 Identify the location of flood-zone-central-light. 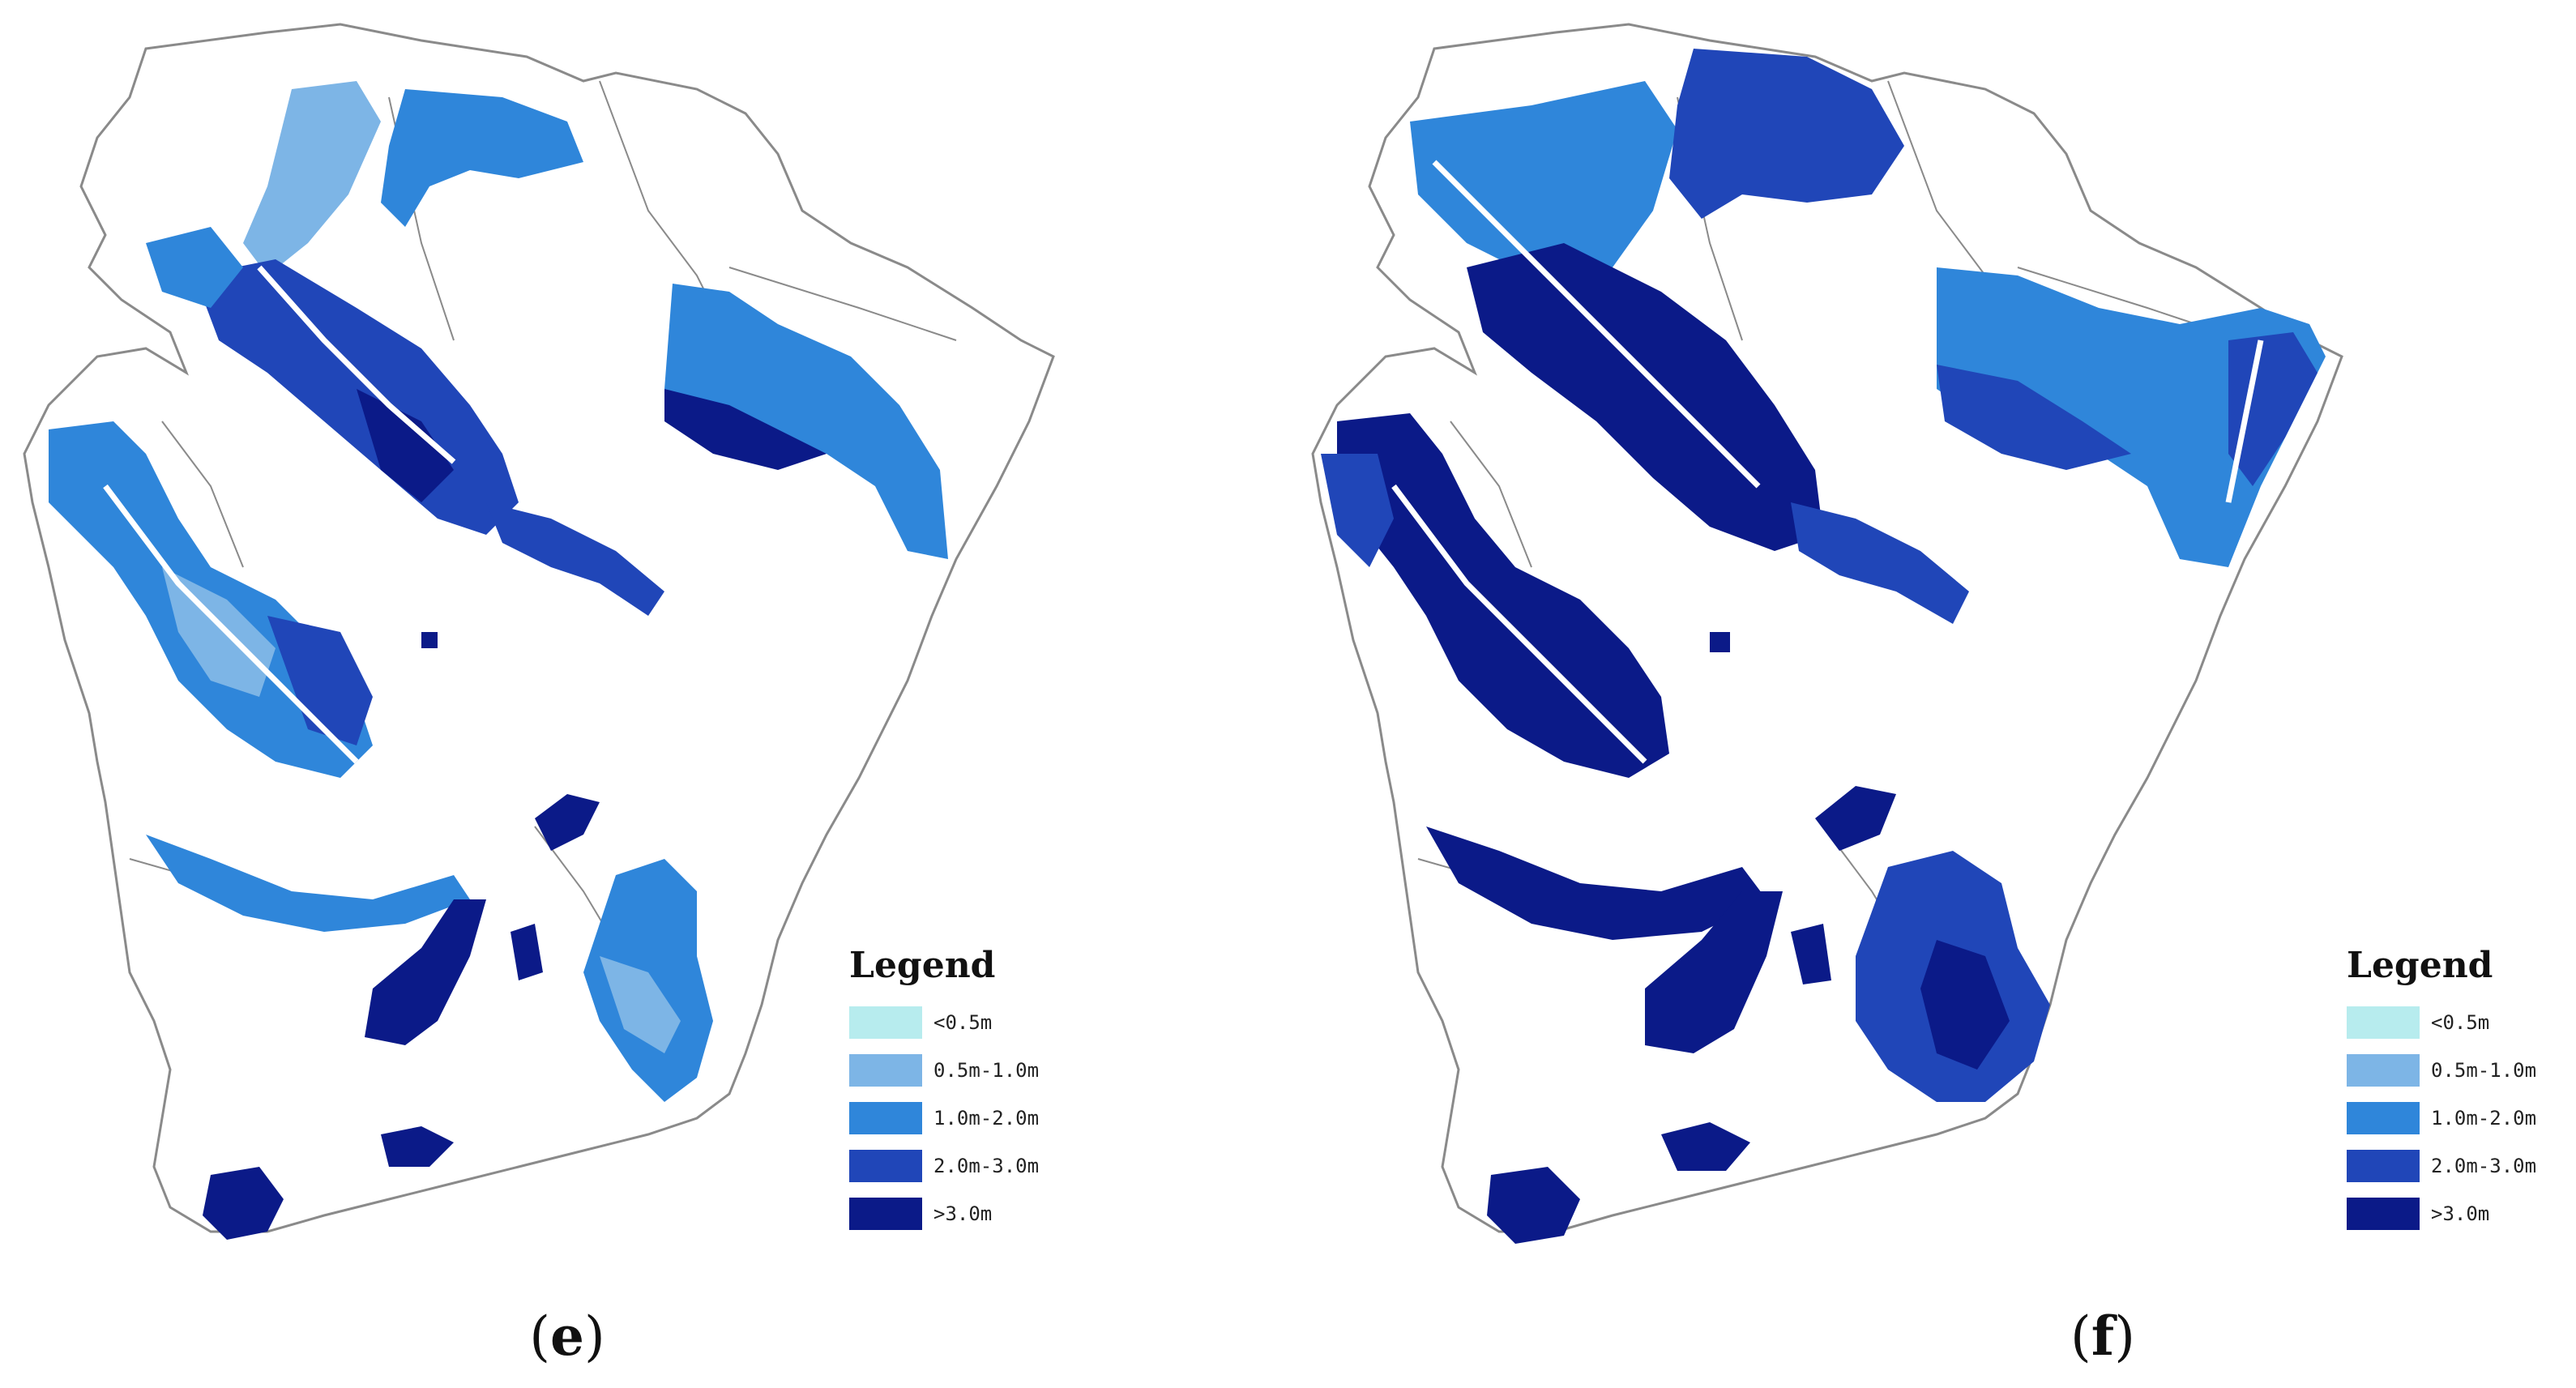
(194, 267).